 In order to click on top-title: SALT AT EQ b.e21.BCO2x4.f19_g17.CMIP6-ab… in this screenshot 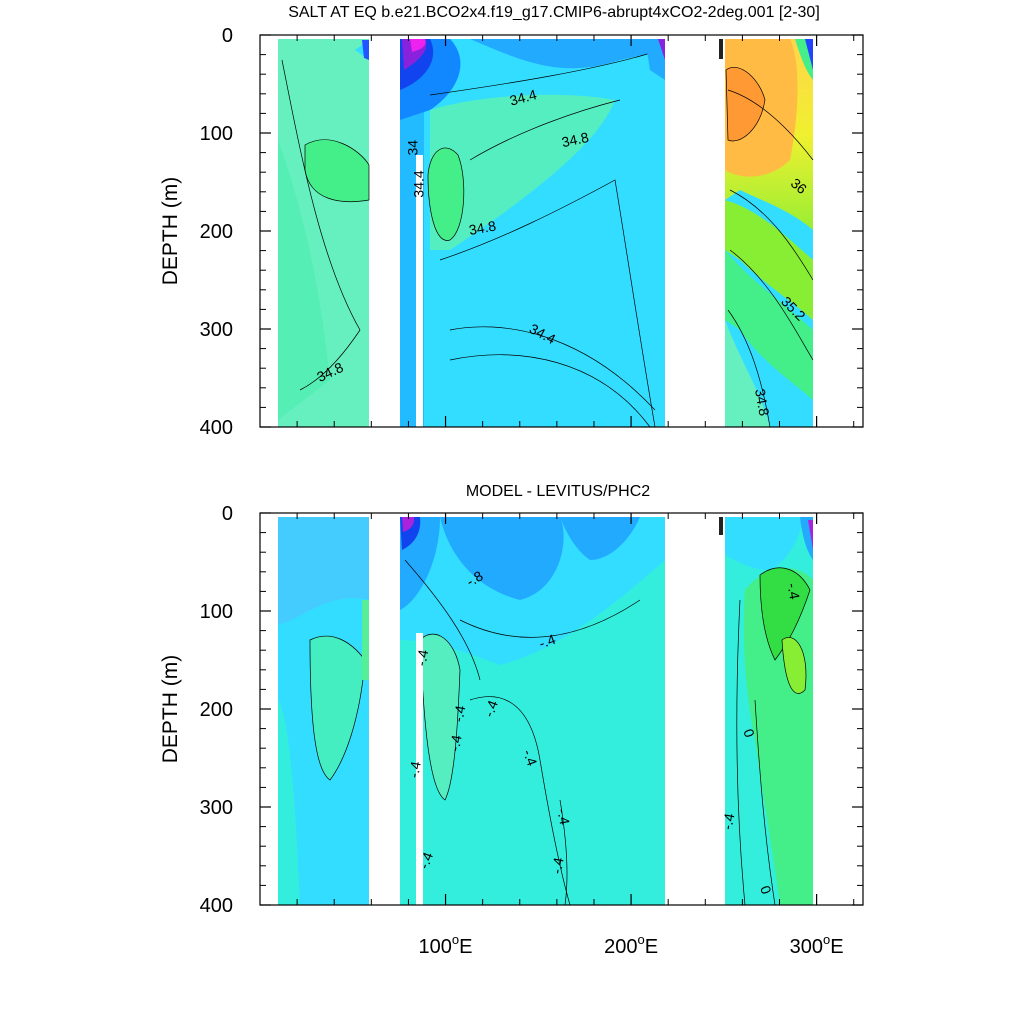, I will do `click(554, 12)`.